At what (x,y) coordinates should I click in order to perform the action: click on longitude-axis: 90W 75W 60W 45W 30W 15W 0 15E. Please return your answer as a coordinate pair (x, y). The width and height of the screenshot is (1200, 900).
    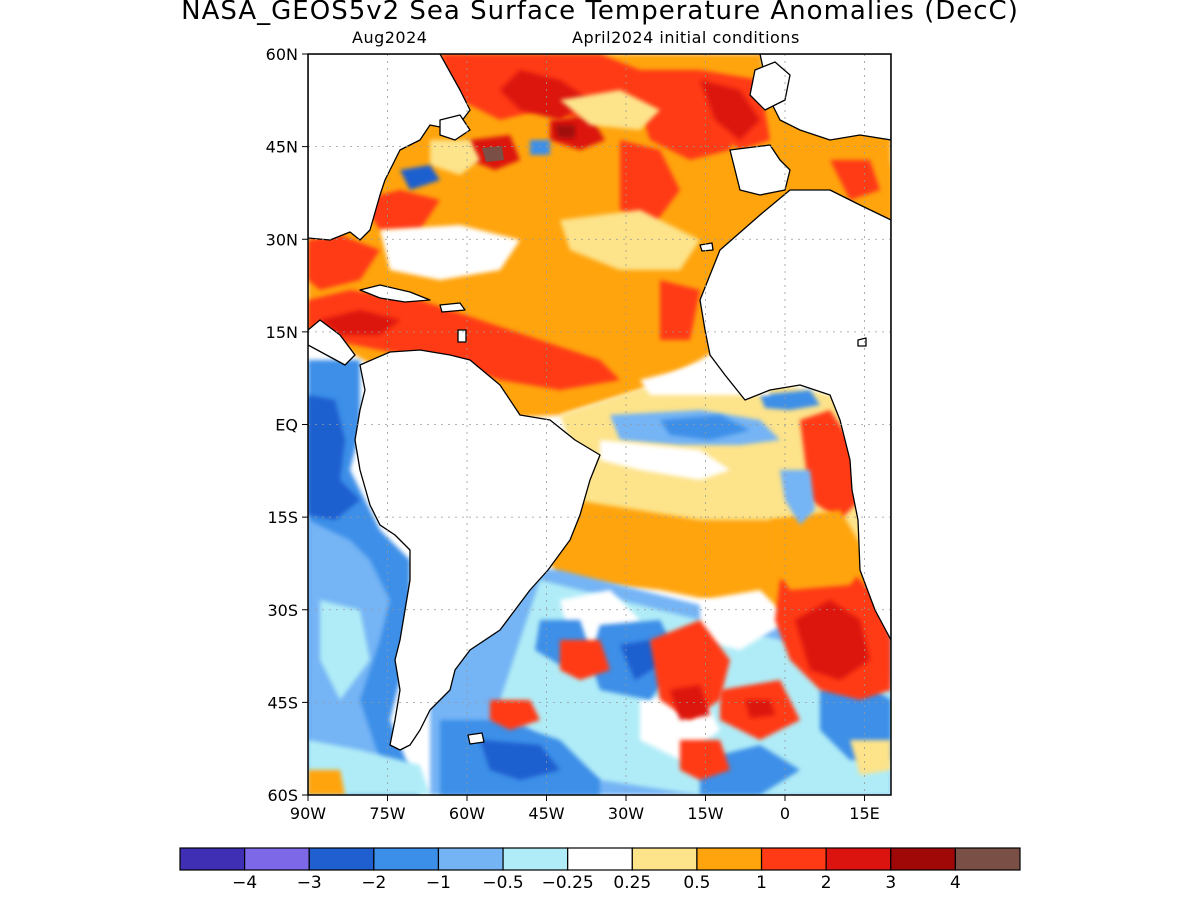
    Looking at the image, I should click on (585, 809).